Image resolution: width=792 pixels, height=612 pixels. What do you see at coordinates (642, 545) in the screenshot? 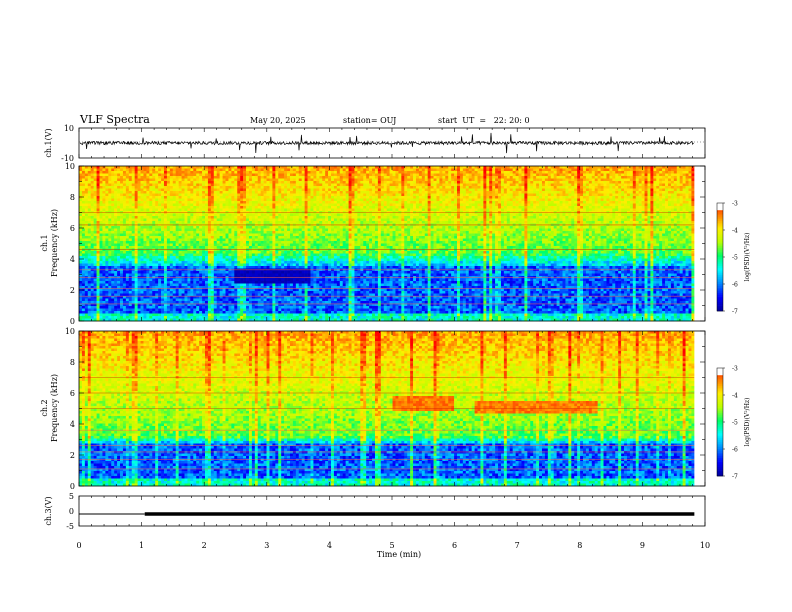
I see `x-tick-label: 9` at bounding box center [642, 545].